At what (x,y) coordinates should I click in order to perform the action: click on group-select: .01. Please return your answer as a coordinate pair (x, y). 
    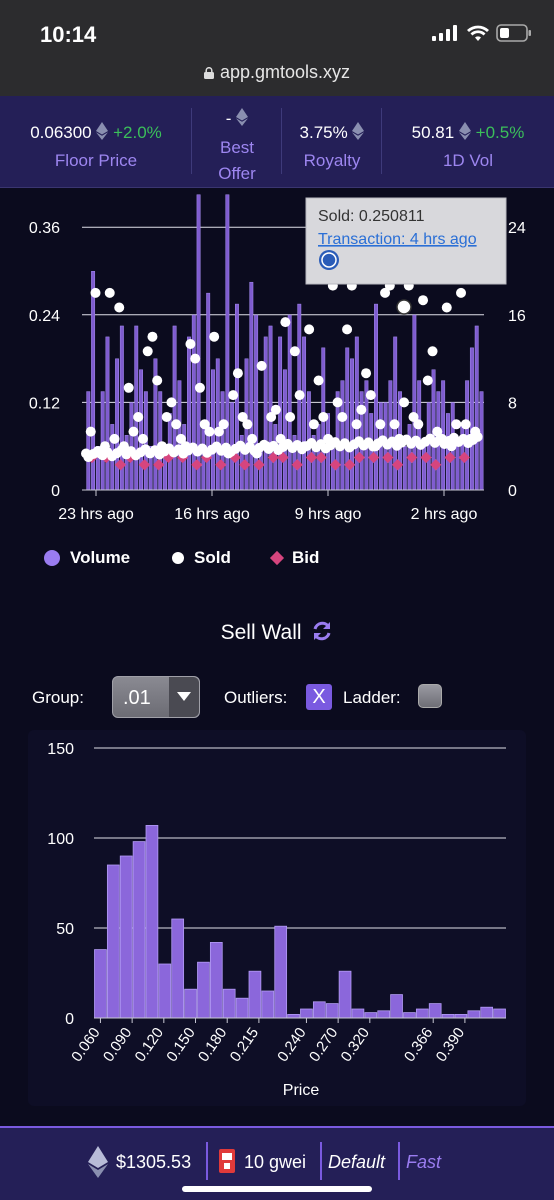
    Looking at the image, I should click on (156, 697).